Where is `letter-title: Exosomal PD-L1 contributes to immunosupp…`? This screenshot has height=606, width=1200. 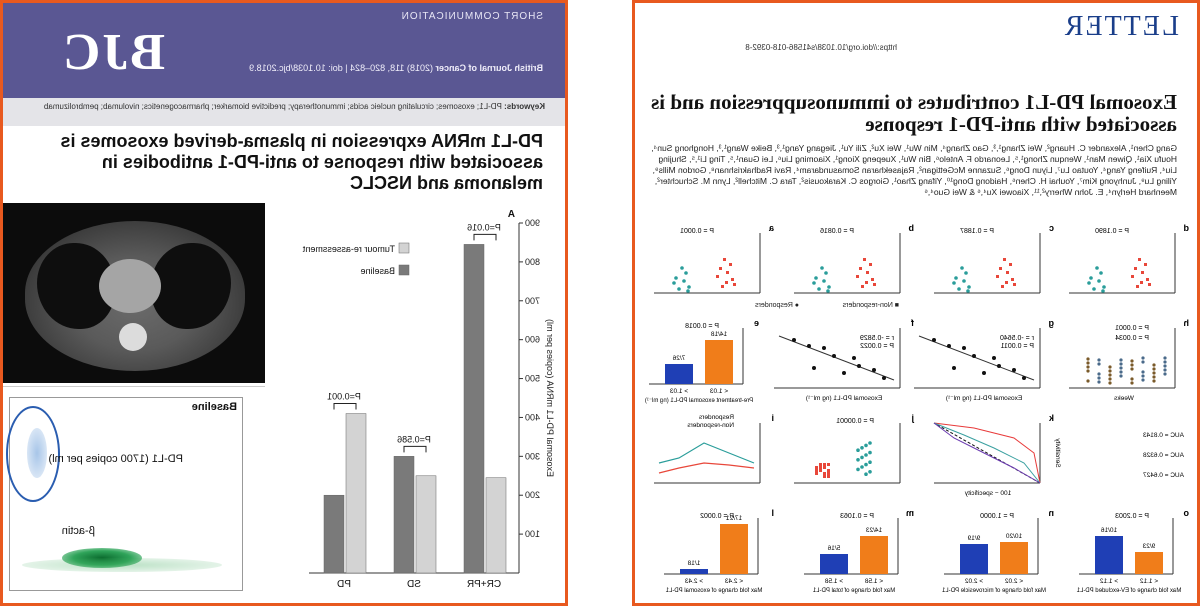
letter-title: Exosomal PD-L1 contributes to immunosupp… is located at coordinates (914, 113).